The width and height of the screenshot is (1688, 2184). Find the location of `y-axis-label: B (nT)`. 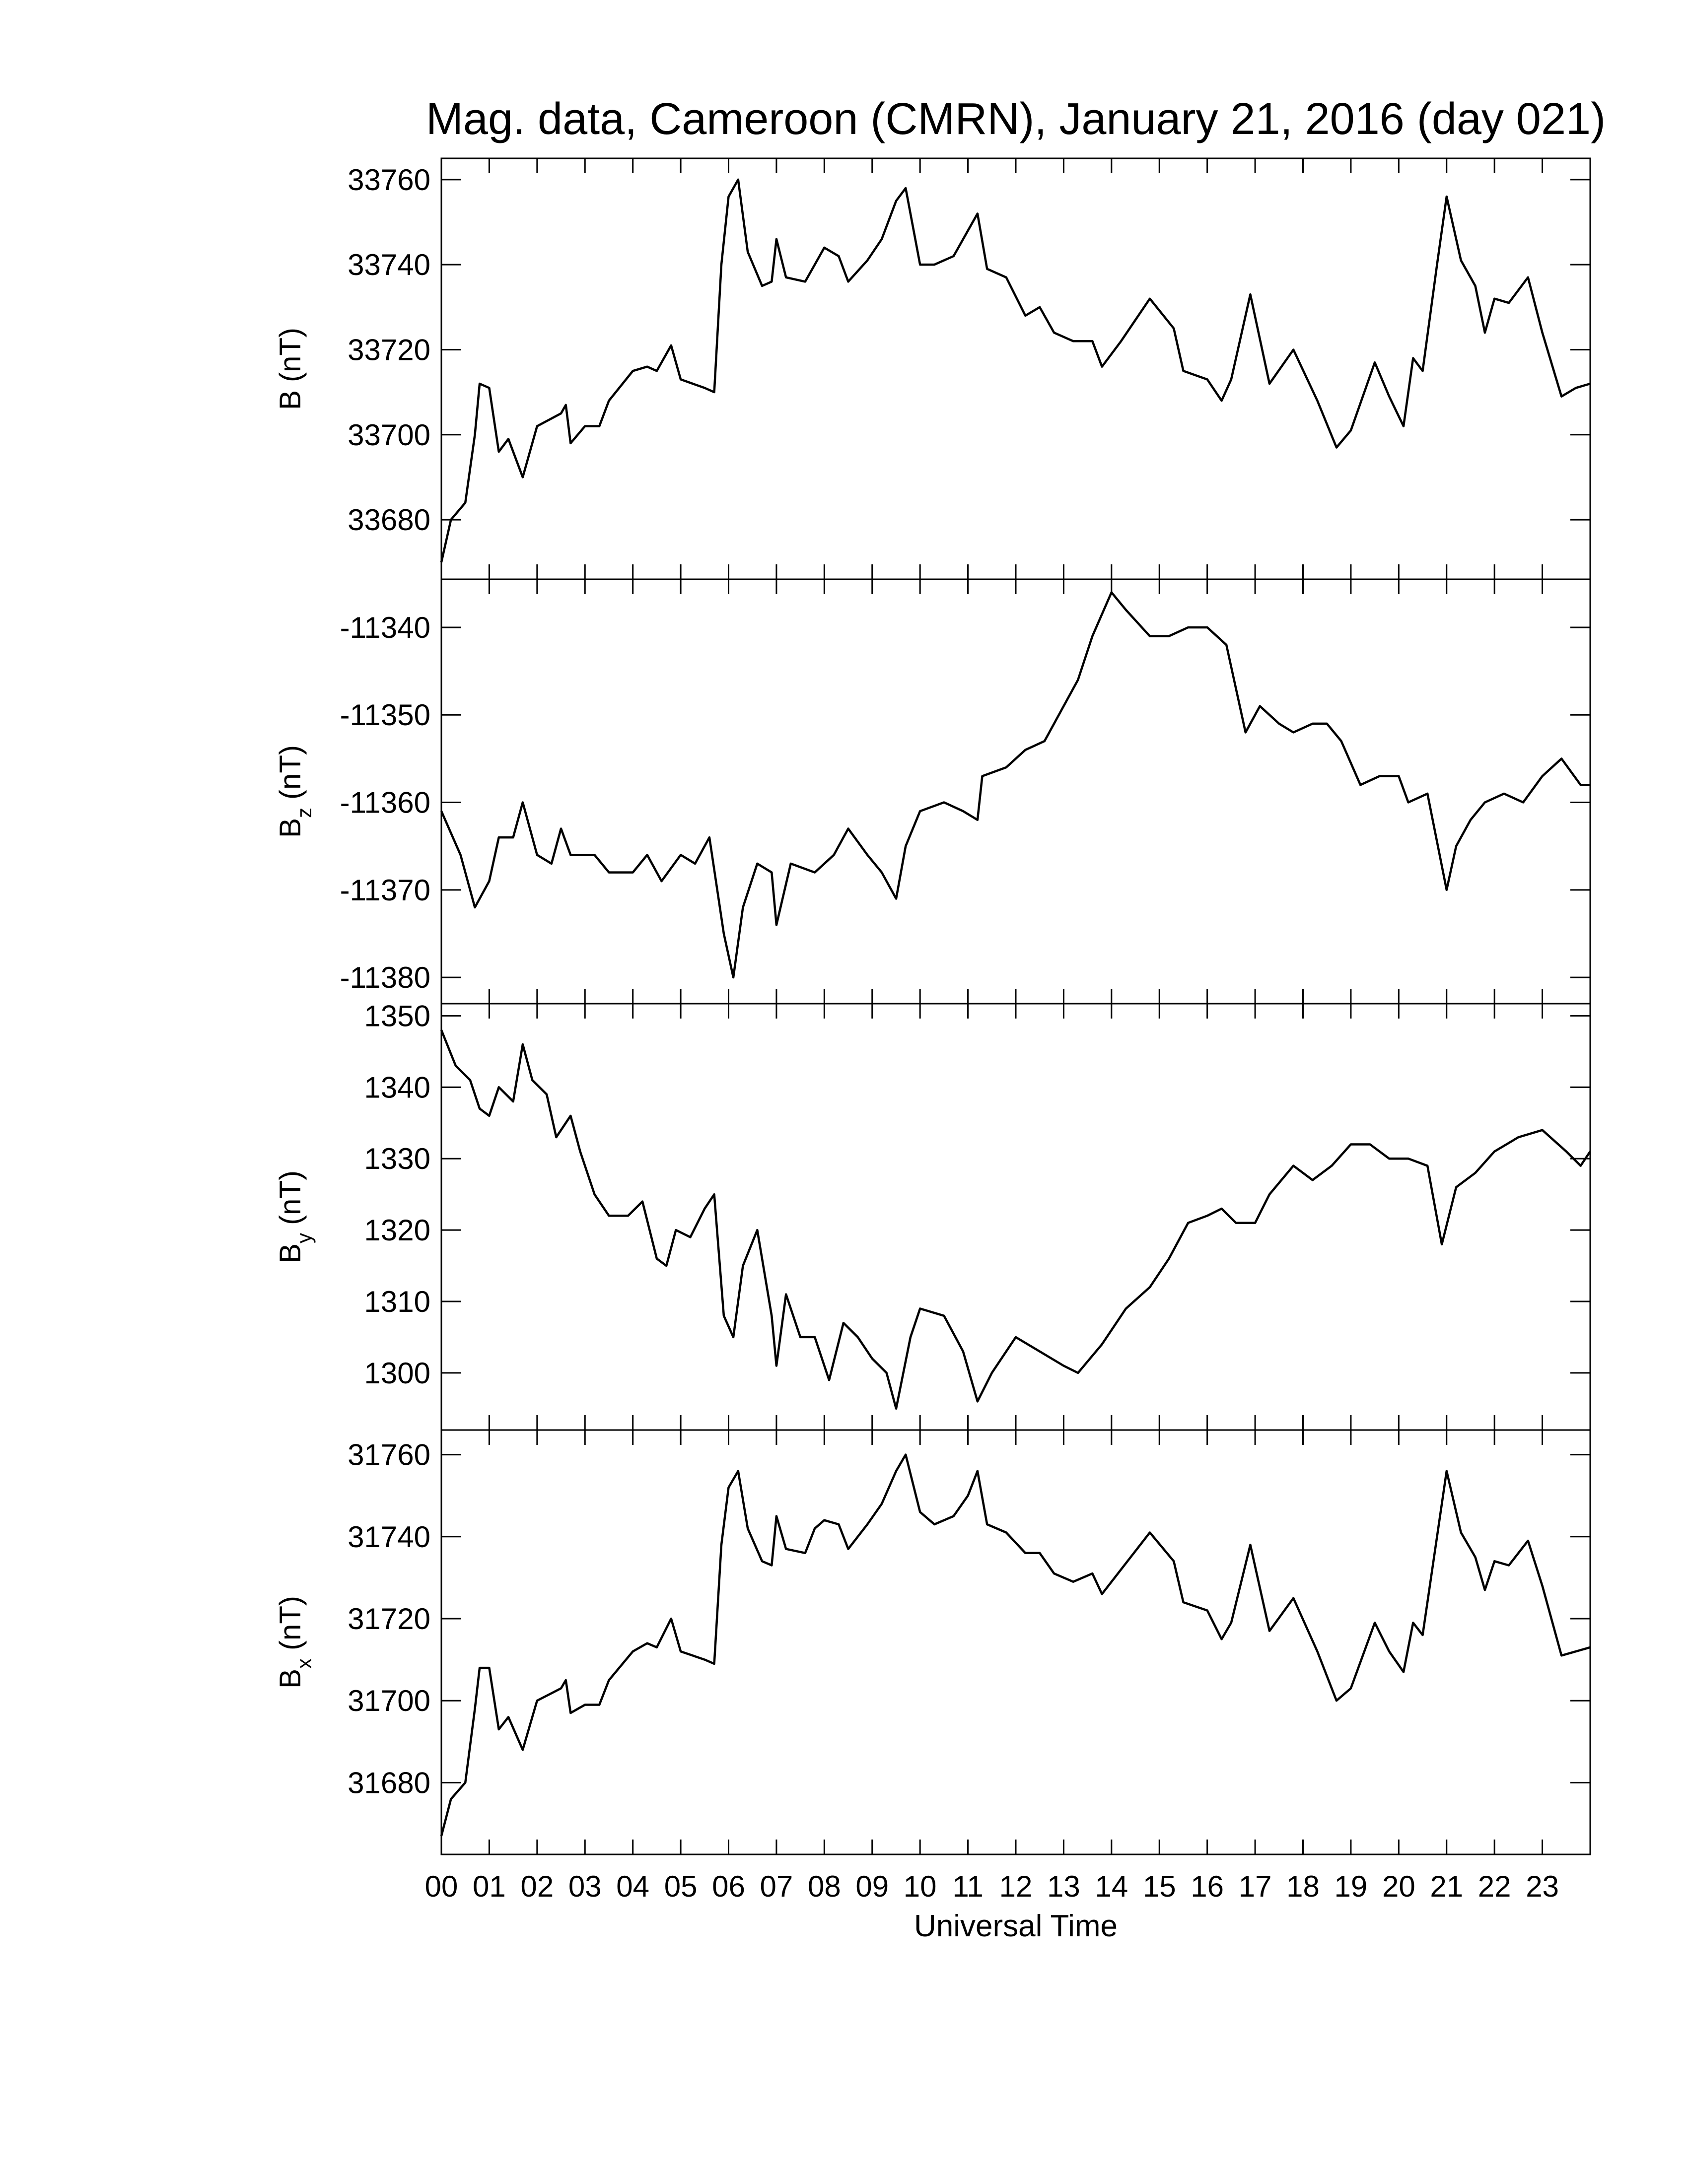

y-axis-label: B (nT) is located at coordinates (290, 369).